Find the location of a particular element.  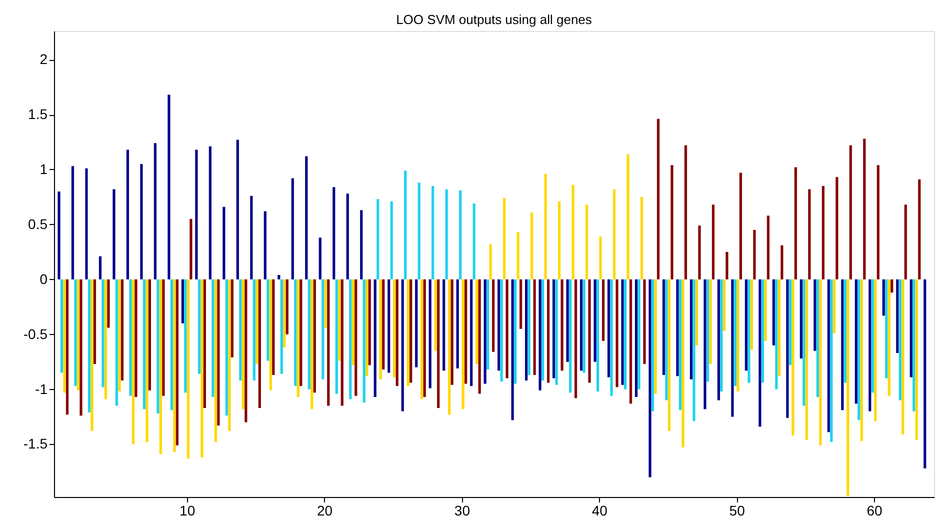

y-tick-label: 0 is located at coordinates (44, 278).